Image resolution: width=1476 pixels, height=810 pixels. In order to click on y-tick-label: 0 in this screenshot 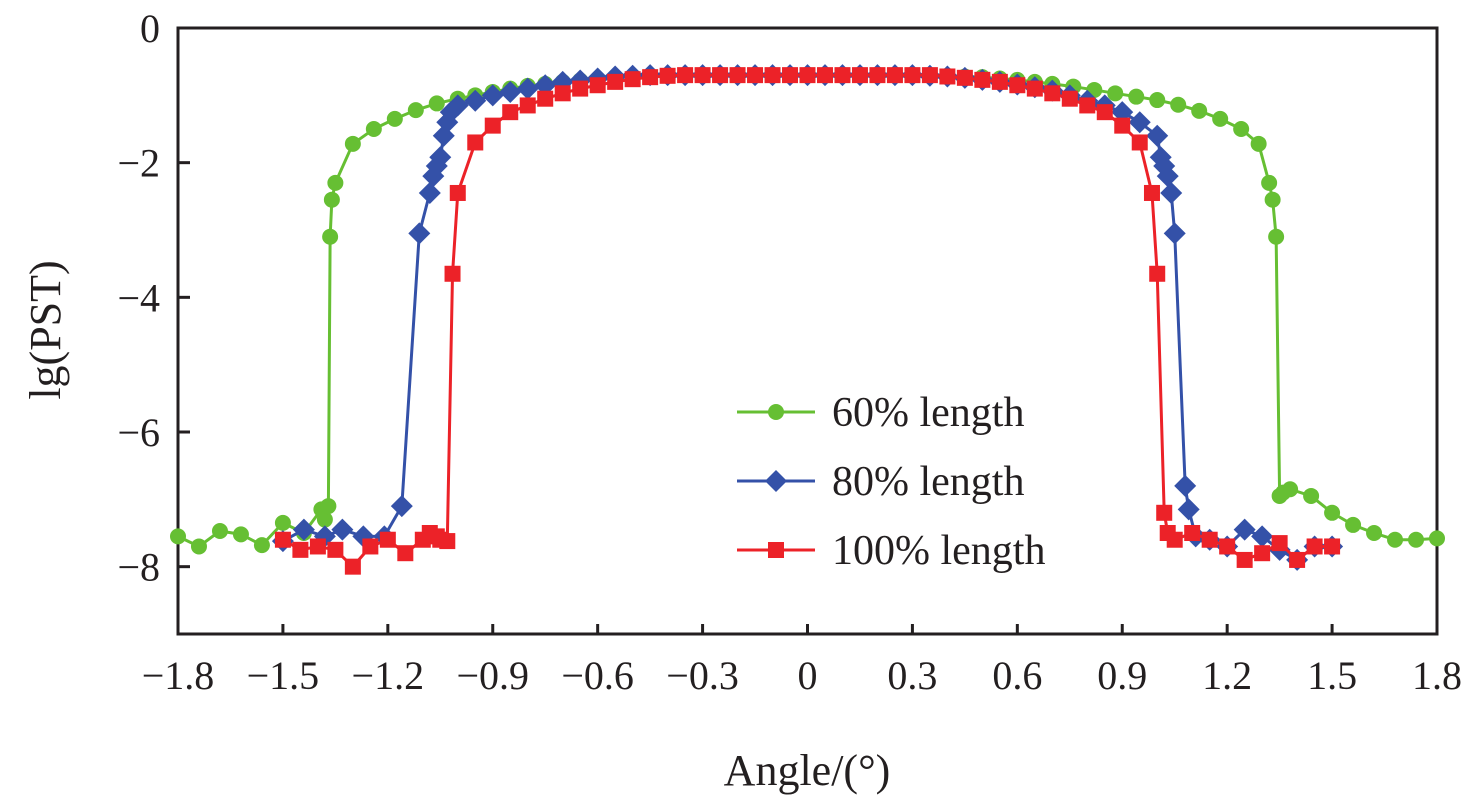, I will do `click(150, 28)`.